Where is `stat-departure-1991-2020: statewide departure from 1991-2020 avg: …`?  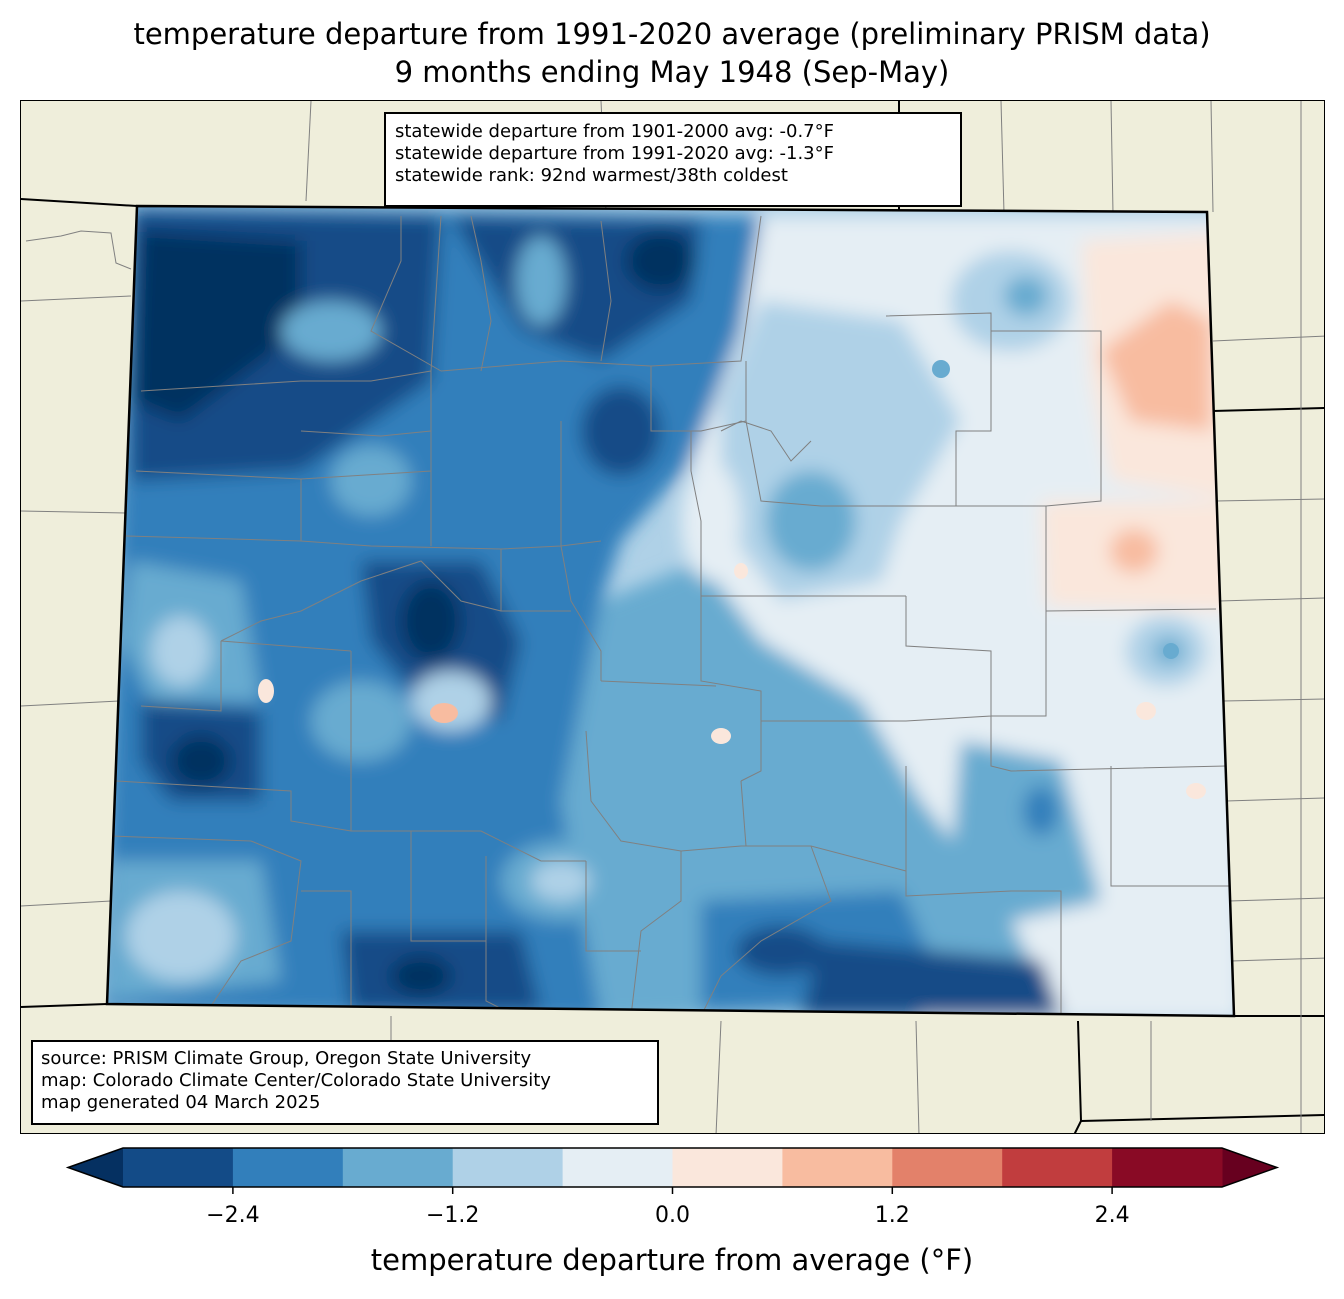 stat-departure-1991-2020: statewide departure from 1991-2020 avg: … is located at coordinates (614, 153).